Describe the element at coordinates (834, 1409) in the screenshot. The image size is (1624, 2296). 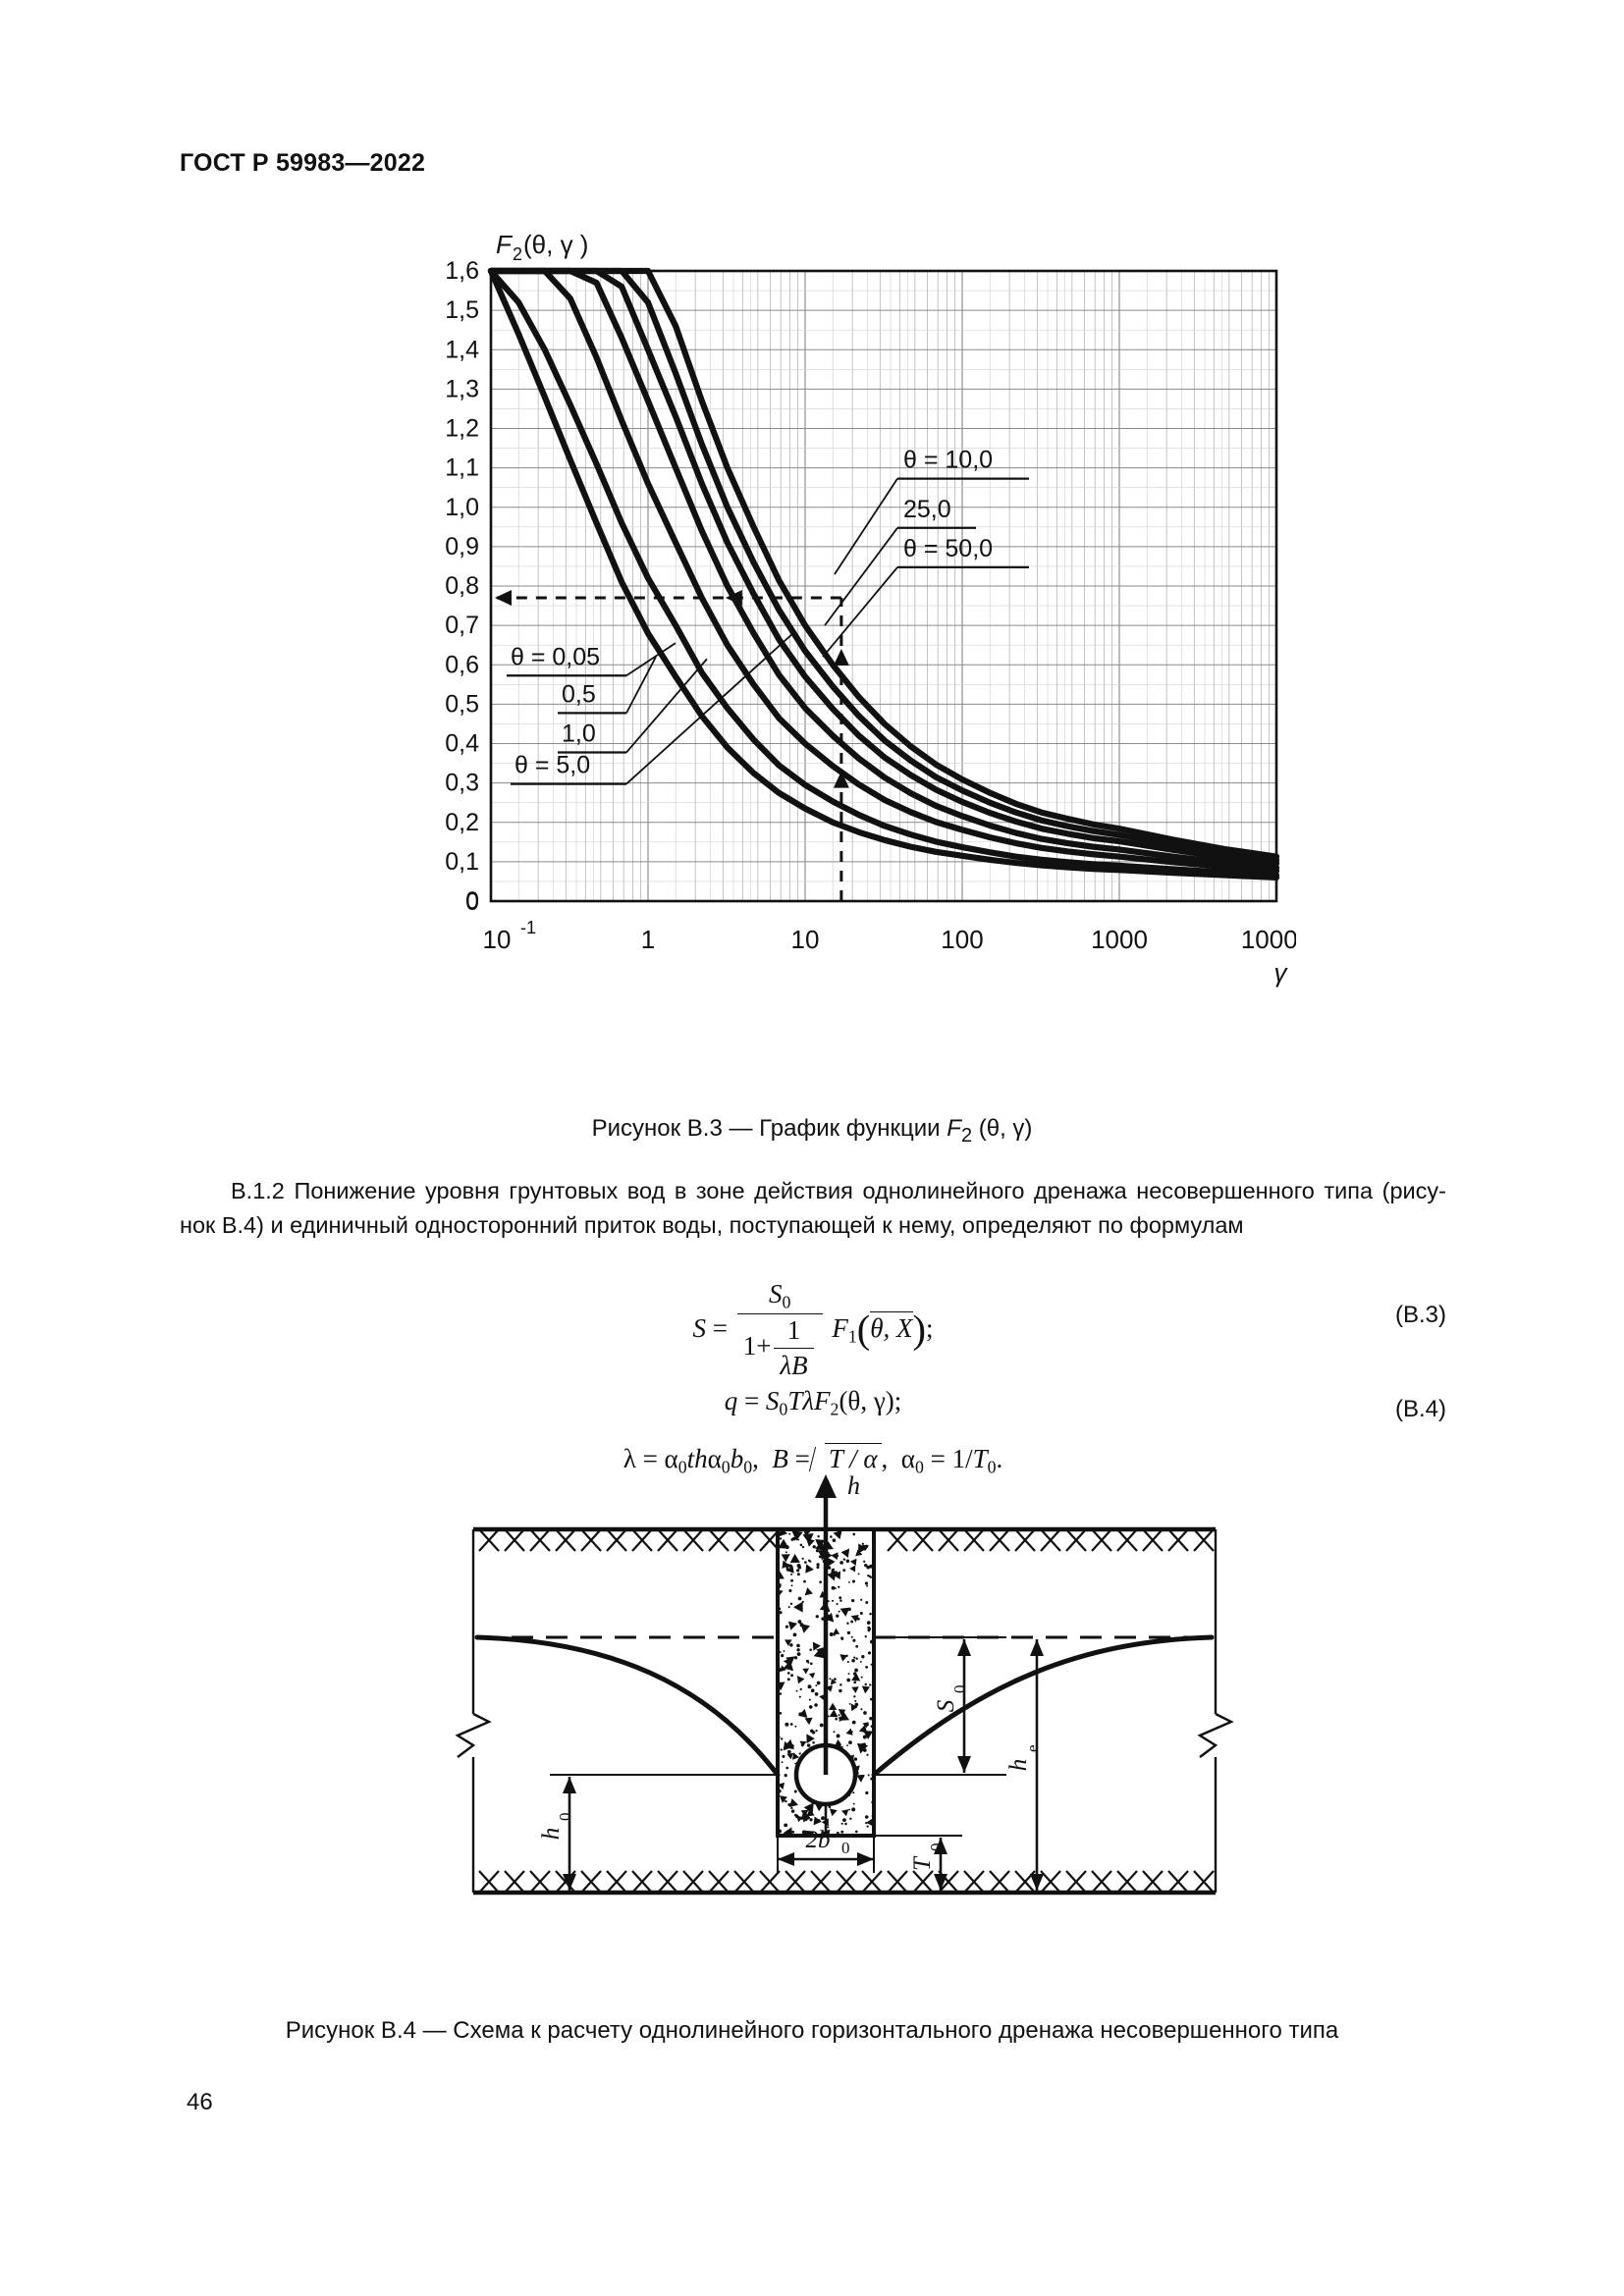
I see `formula-b4-f-sub: 2` at that location.